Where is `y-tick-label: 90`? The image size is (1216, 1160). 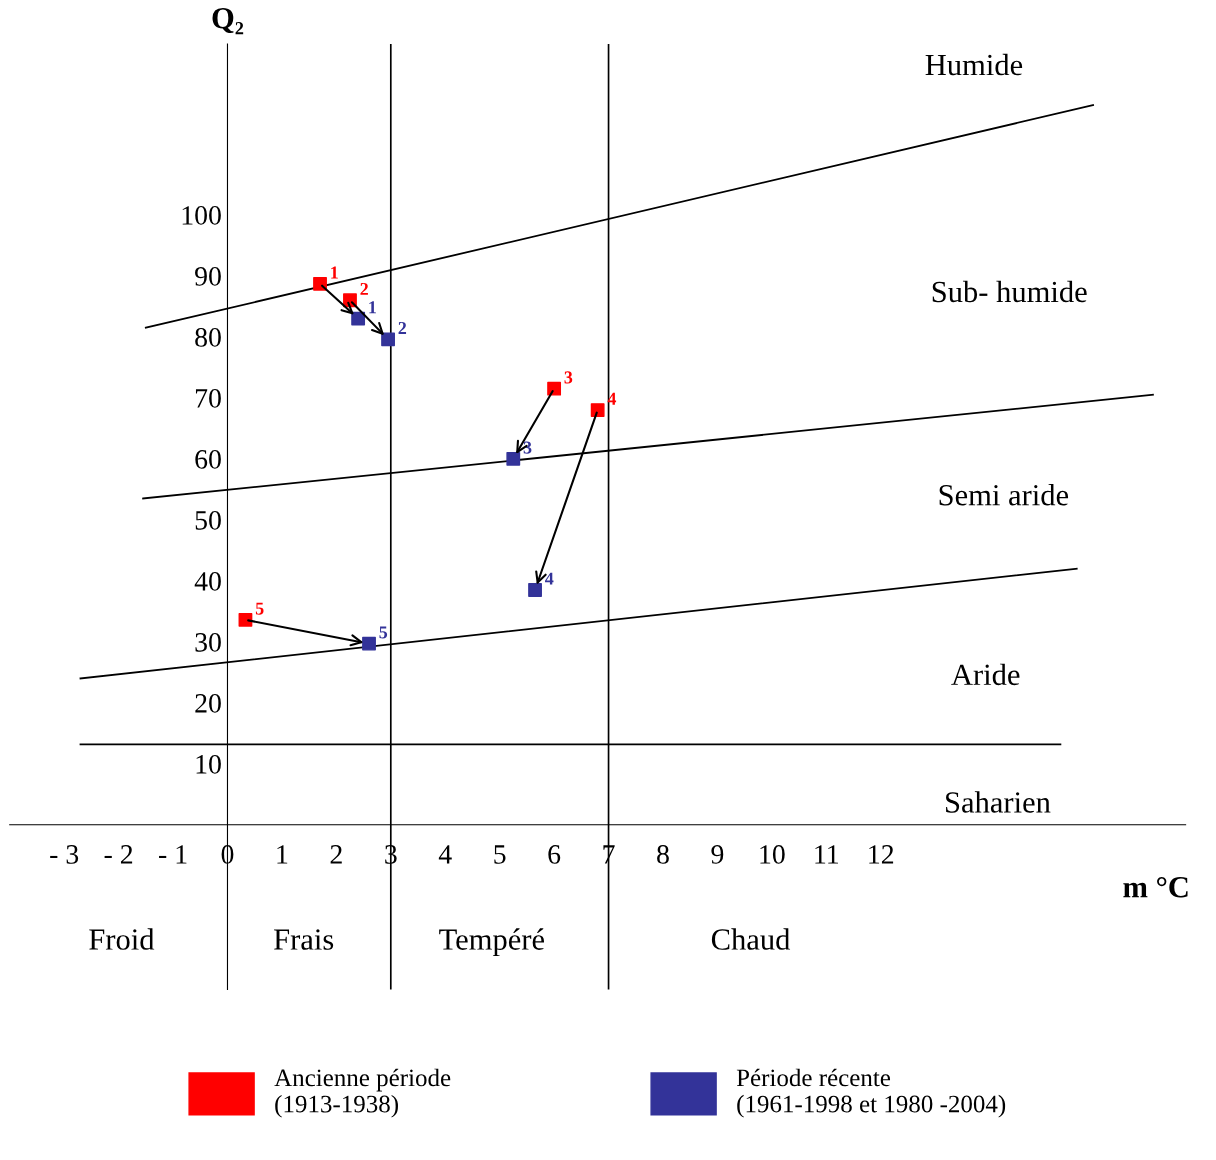
y-tick-label: 90 is located at coordinates (208, 276).